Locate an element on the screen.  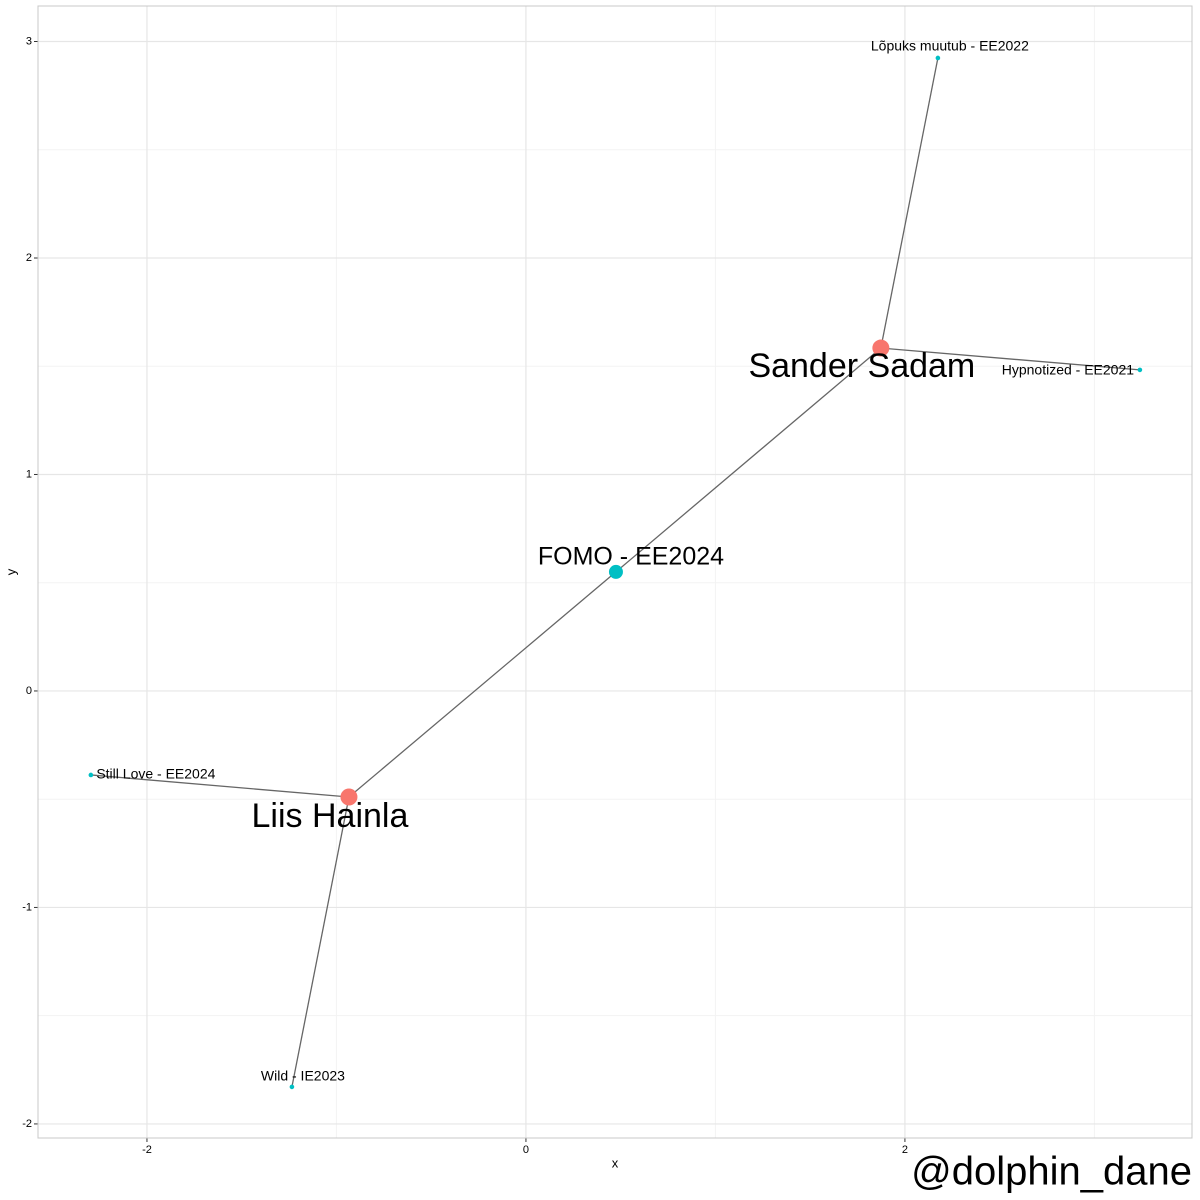
y-tick-label: 2 is located at coordinates (29, 258).